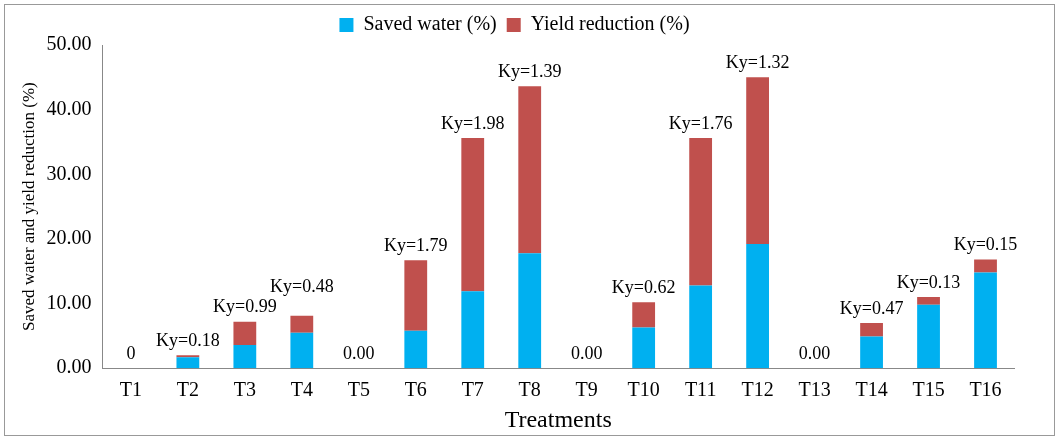 Image resolution: width=1059 pixels, height=440 pixels. Describe the element at coordinates (301, 286) in the screenshot. I see `annotation: Ky=0.48` at that location.